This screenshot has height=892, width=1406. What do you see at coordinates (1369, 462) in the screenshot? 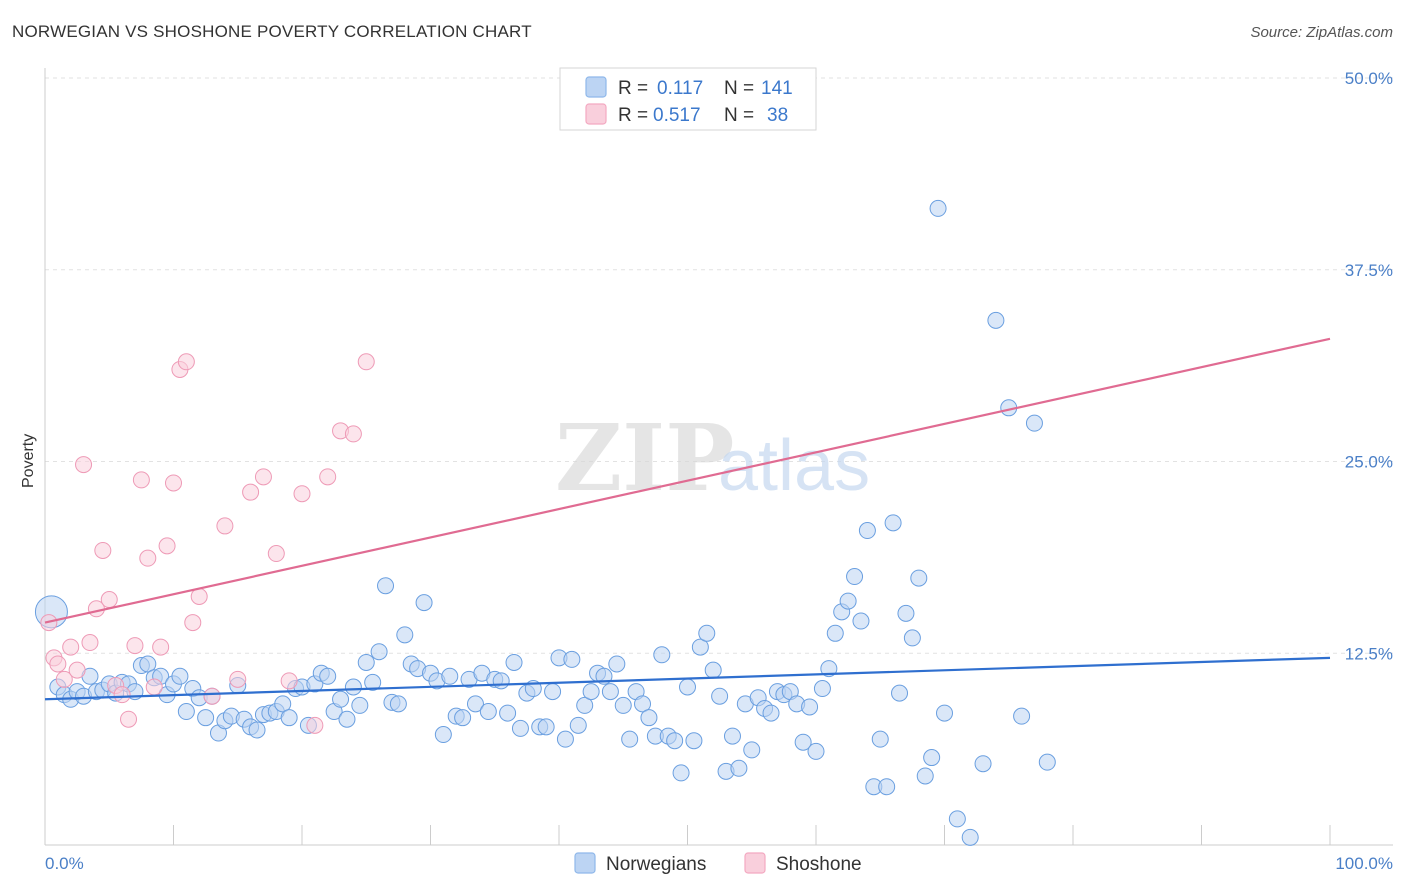
I see `y-tick-label: 25.0%` at bounding box center [1369, 462].